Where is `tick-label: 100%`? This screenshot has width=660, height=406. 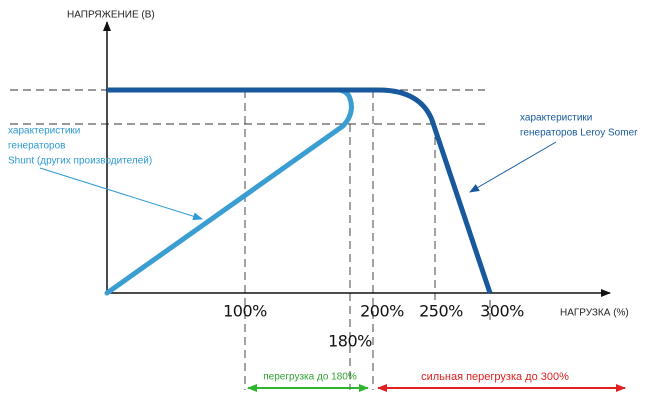 tick-label: 100% is located at coordinates (245, 311).